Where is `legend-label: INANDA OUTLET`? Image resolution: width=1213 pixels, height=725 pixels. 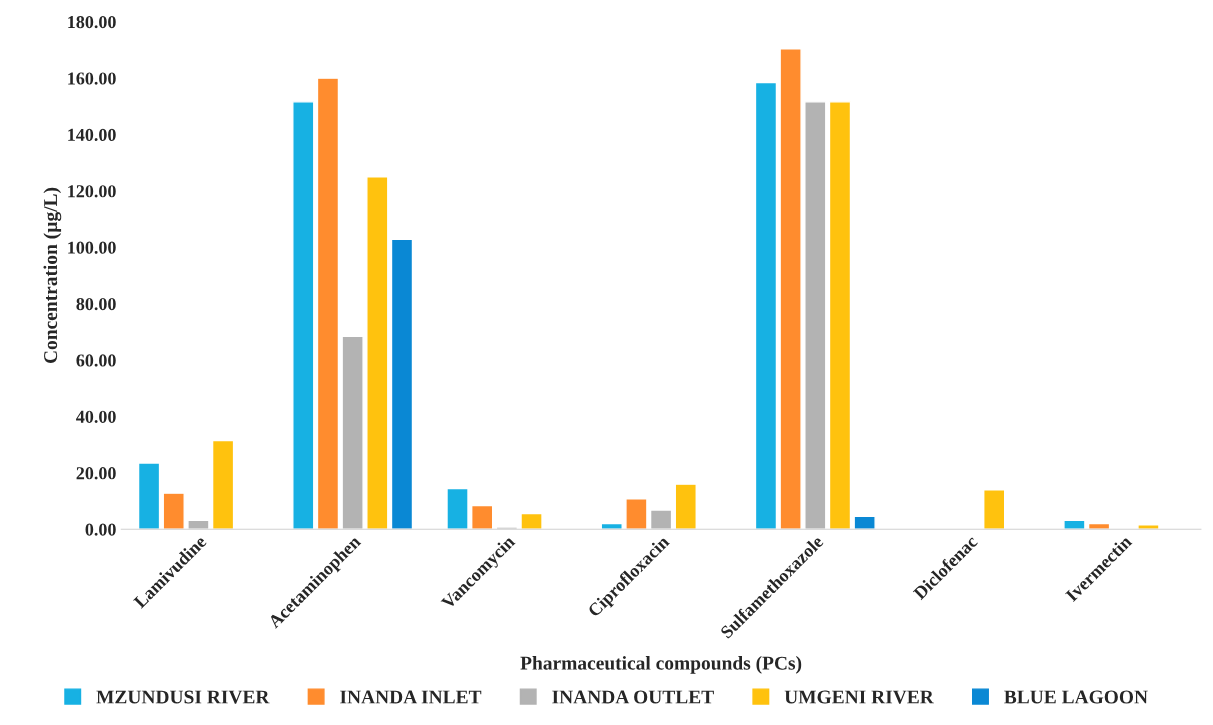
legend-label: INANDA OUTLET is located at coordinates (633, 697).